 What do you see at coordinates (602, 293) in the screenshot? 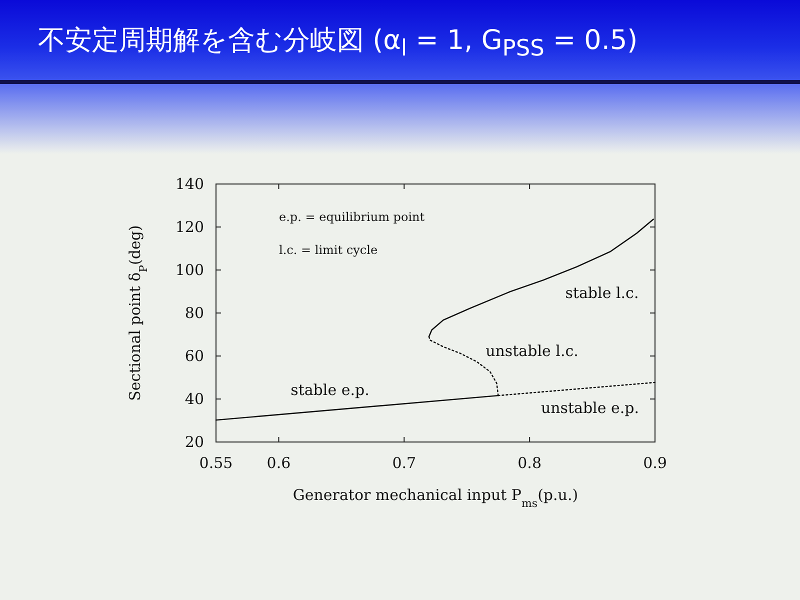
I see `series-label: stable l.c.` at bounding box center [602, 293].